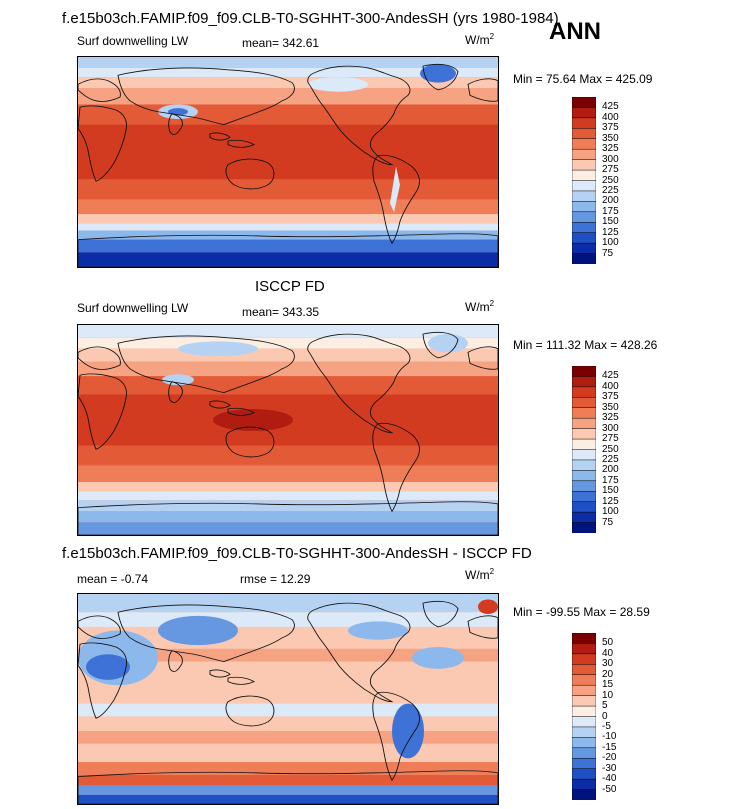 Image resolution: width=733 pixels, height=809 pixels. What do you see at coordinates (281, 43) in the screenshot?
I see `panel1-mean: mean= 342.61` at bounding box center [281, 43].